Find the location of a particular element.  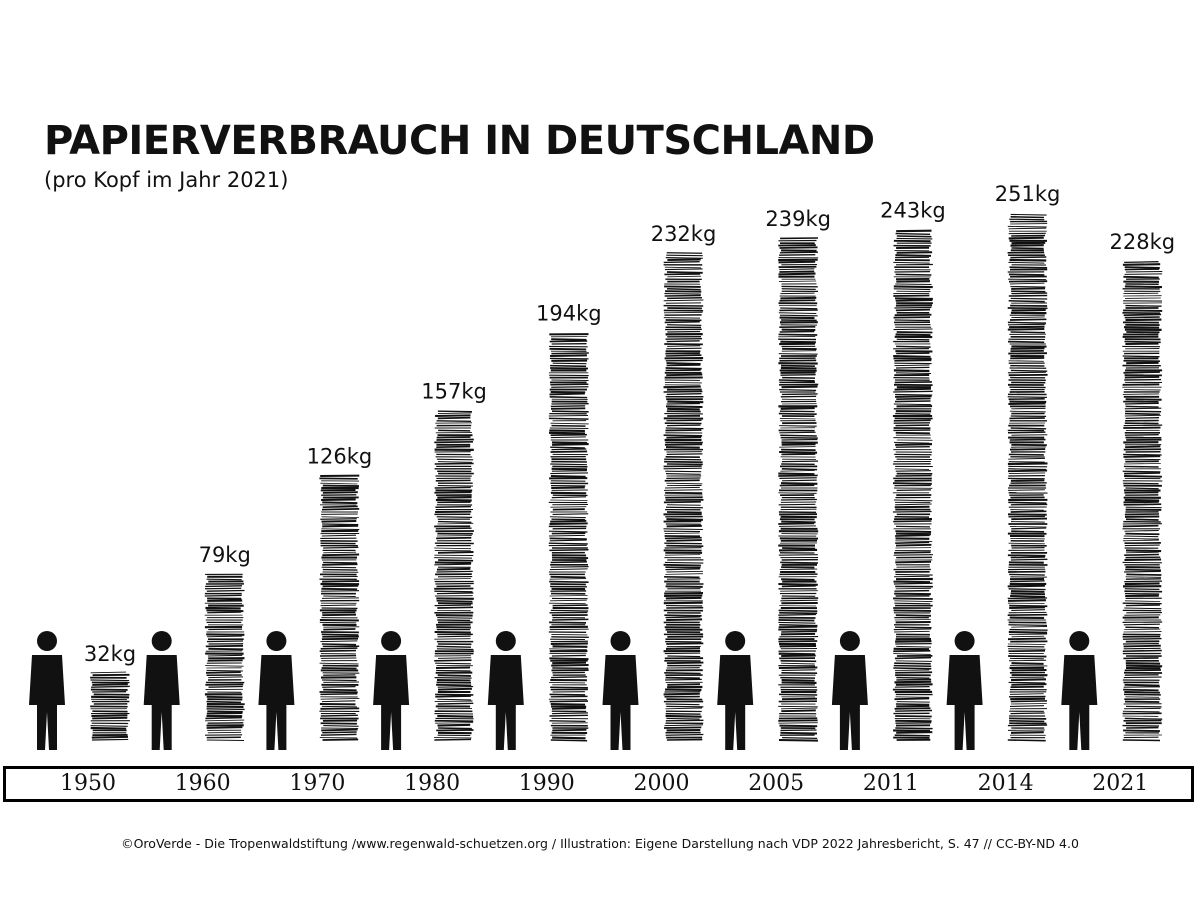

year-label-1960: 1960 is located at coordinates (202, 783).